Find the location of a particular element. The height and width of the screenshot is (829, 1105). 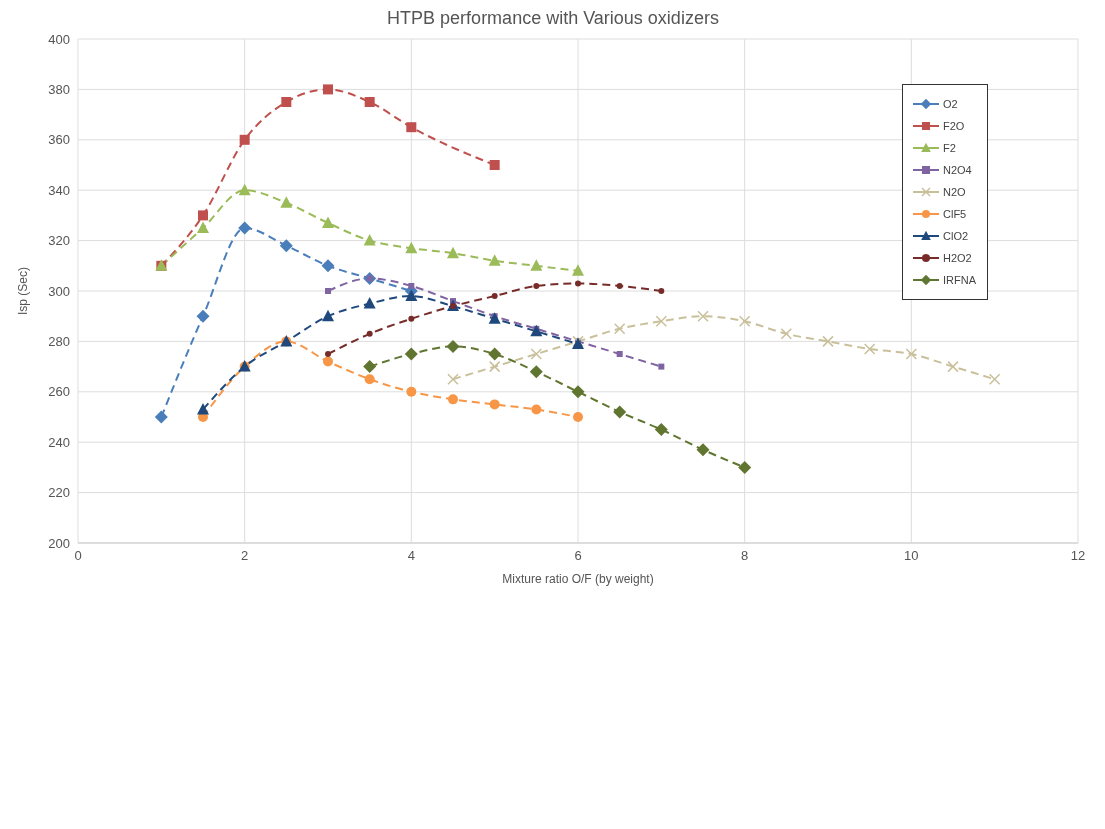

y-tick-label: 380 is located at coordinates (59, 90).